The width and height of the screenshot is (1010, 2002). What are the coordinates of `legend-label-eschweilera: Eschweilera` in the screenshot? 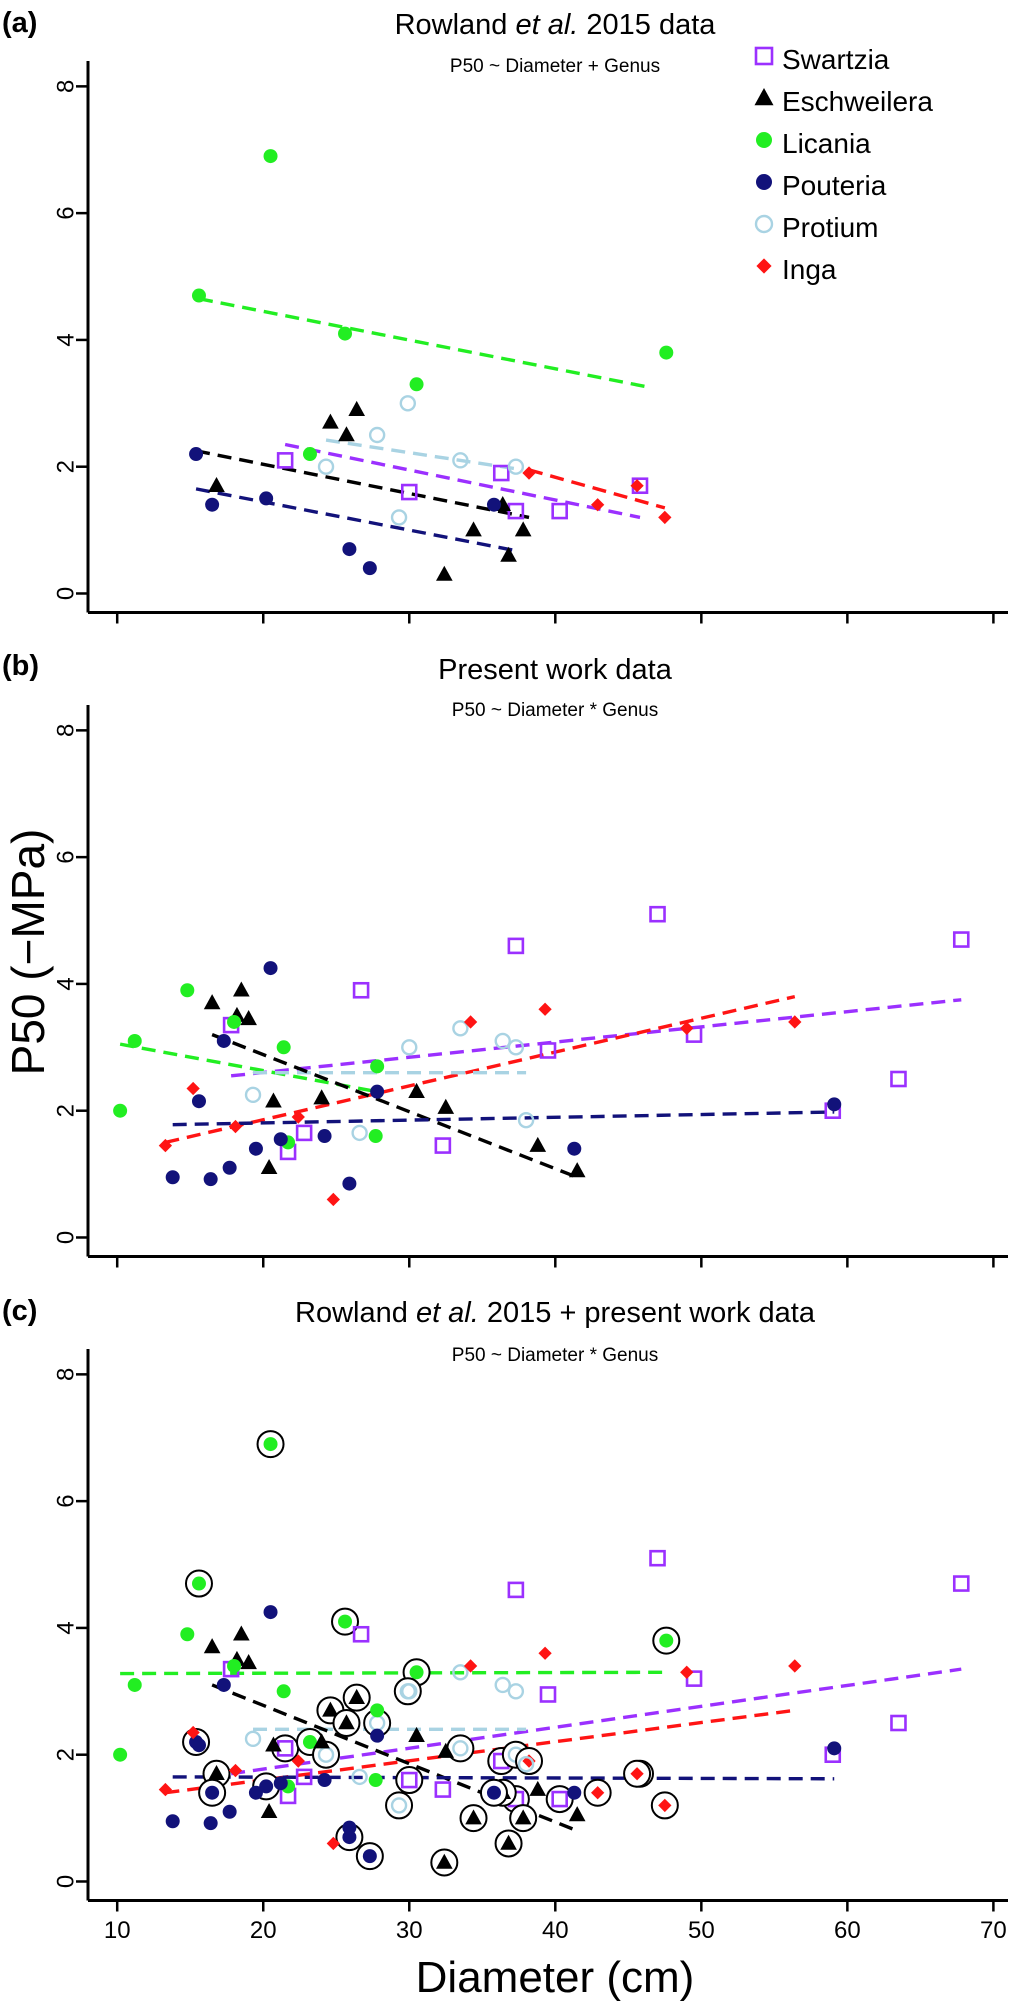 It's located at (857, 101).